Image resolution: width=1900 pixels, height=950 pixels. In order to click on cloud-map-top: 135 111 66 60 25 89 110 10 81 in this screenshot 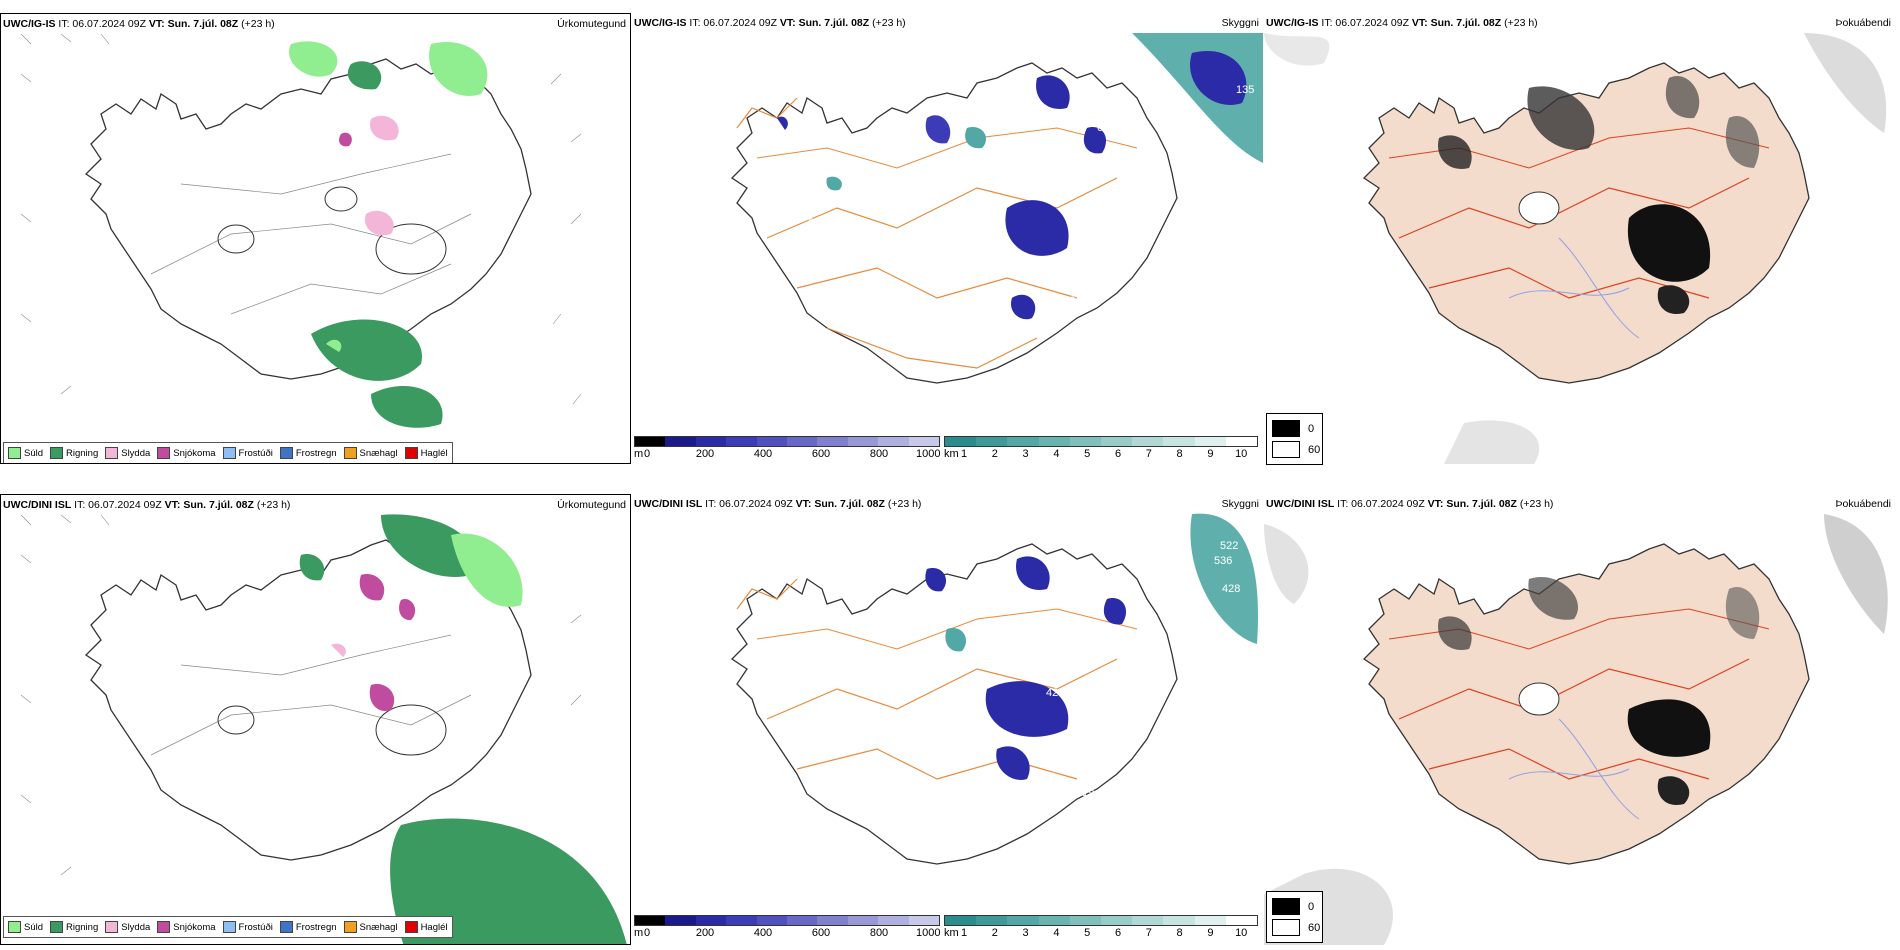, I will do `click(997, 208)`.